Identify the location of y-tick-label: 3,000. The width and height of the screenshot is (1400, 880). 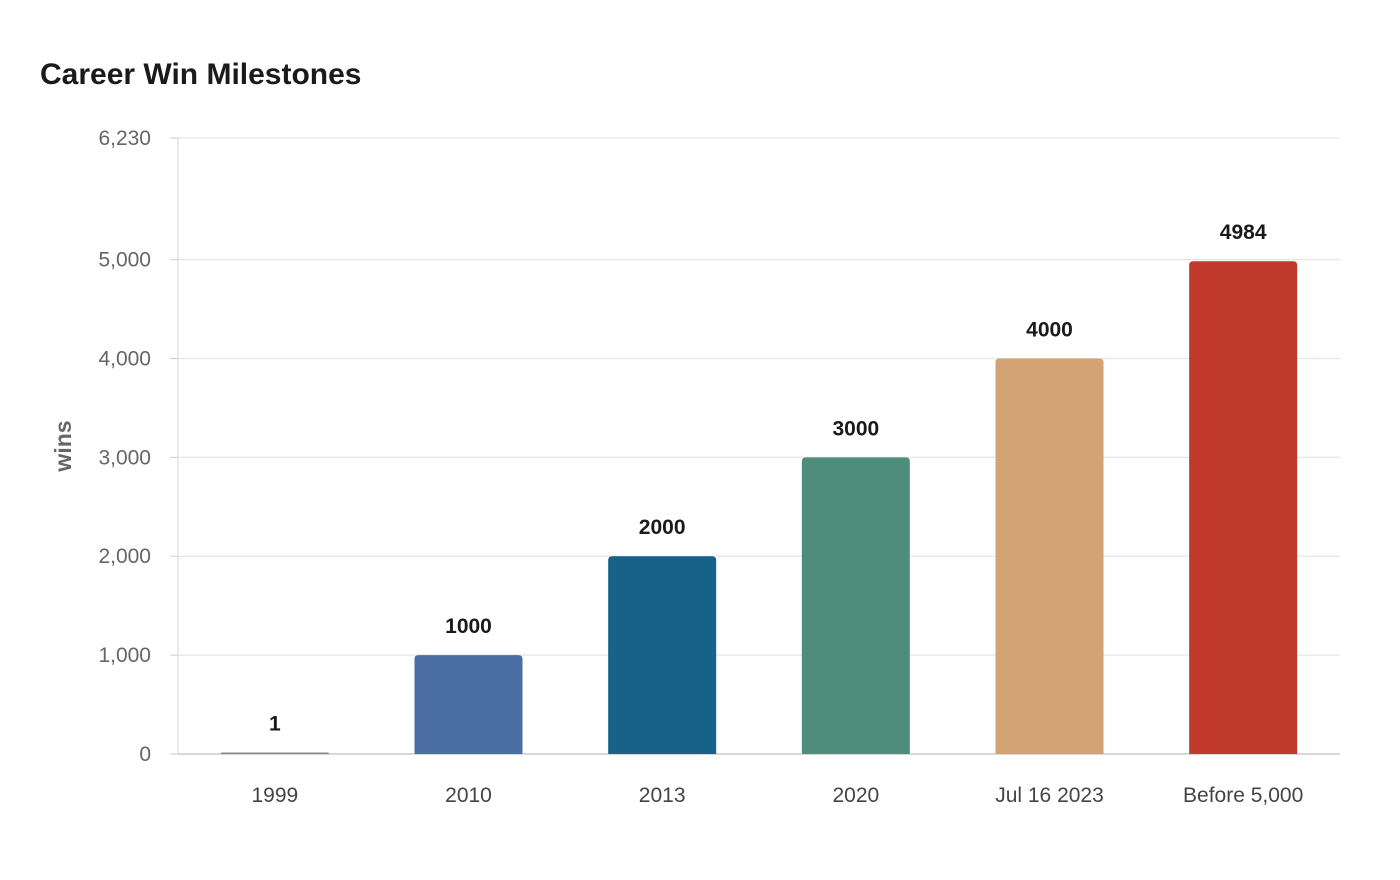
(124, 457).